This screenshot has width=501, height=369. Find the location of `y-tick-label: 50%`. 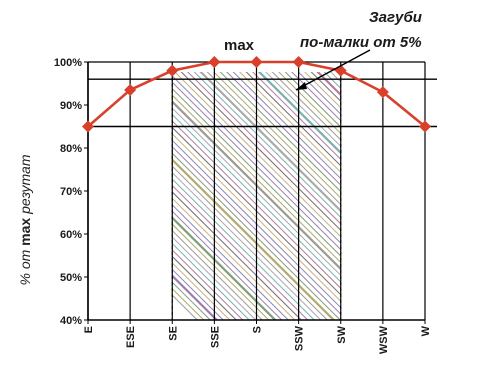

y-tick-label: 50% is located at coordinates (71, 278).